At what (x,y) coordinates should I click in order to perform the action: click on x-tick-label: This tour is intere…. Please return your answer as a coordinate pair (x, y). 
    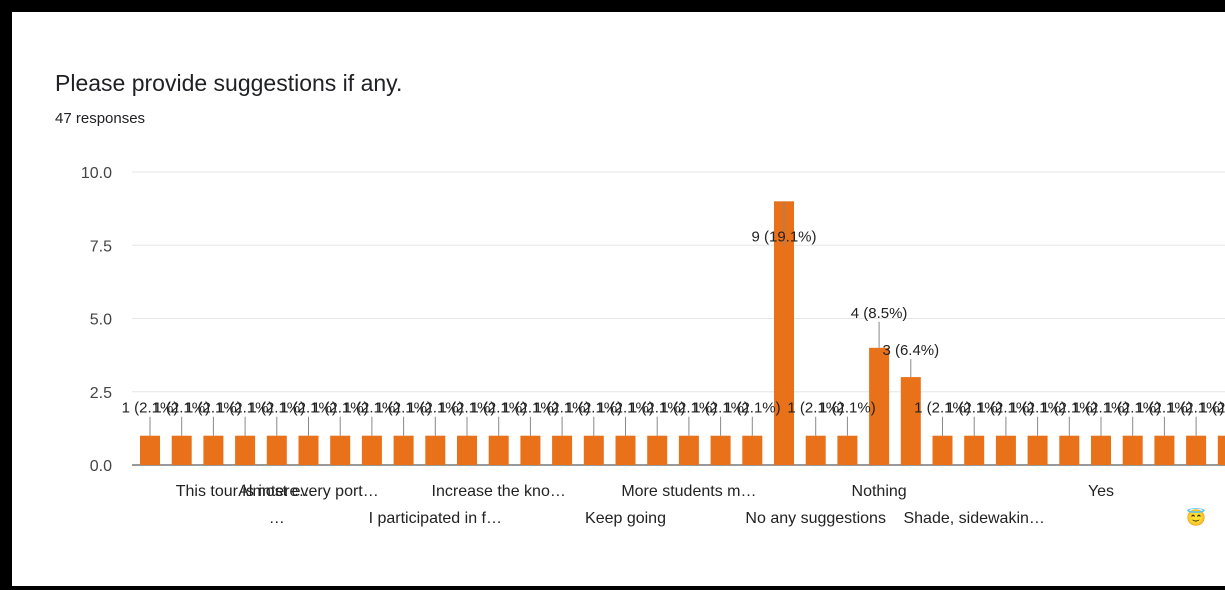
    Looking at the image, I should click on (245, 491).